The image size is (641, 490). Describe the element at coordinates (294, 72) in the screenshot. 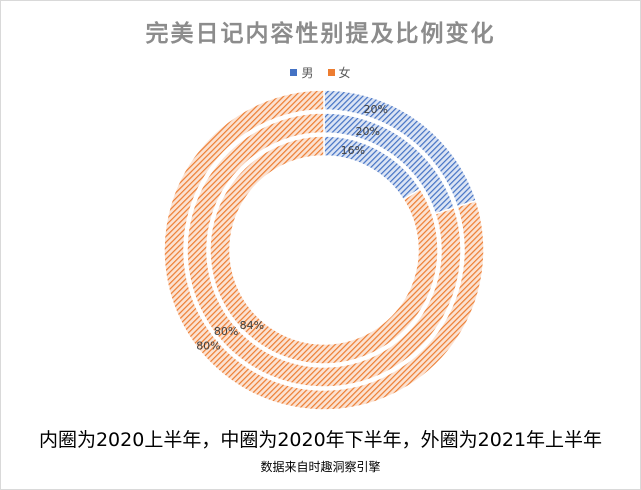

I see `legend-swatch-male` at that location.